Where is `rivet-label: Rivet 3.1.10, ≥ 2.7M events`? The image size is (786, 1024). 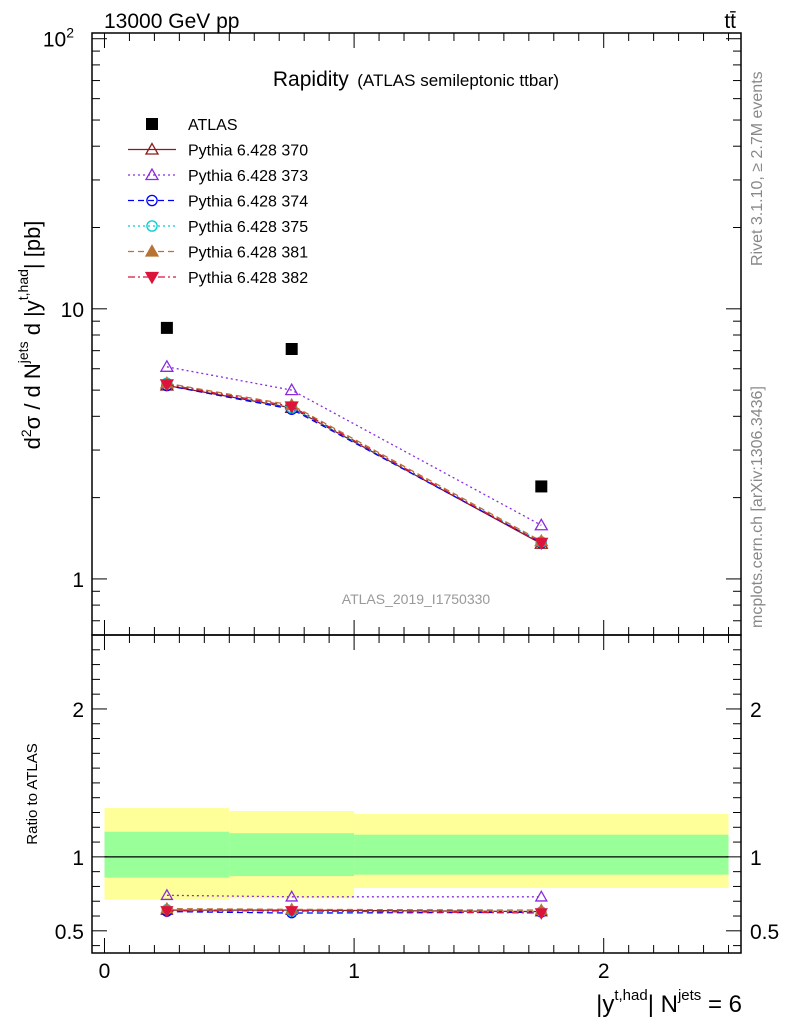
rivet-label: Rivet 3.1.10, ≥ 2.7M events is located at coordinates (757, 168).